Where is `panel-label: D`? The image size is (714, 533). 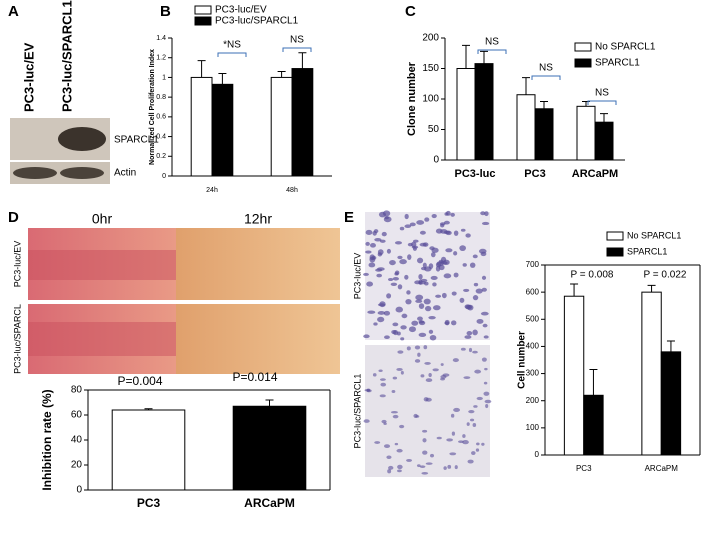
panel-label: D is located at coordinates (13, 217).